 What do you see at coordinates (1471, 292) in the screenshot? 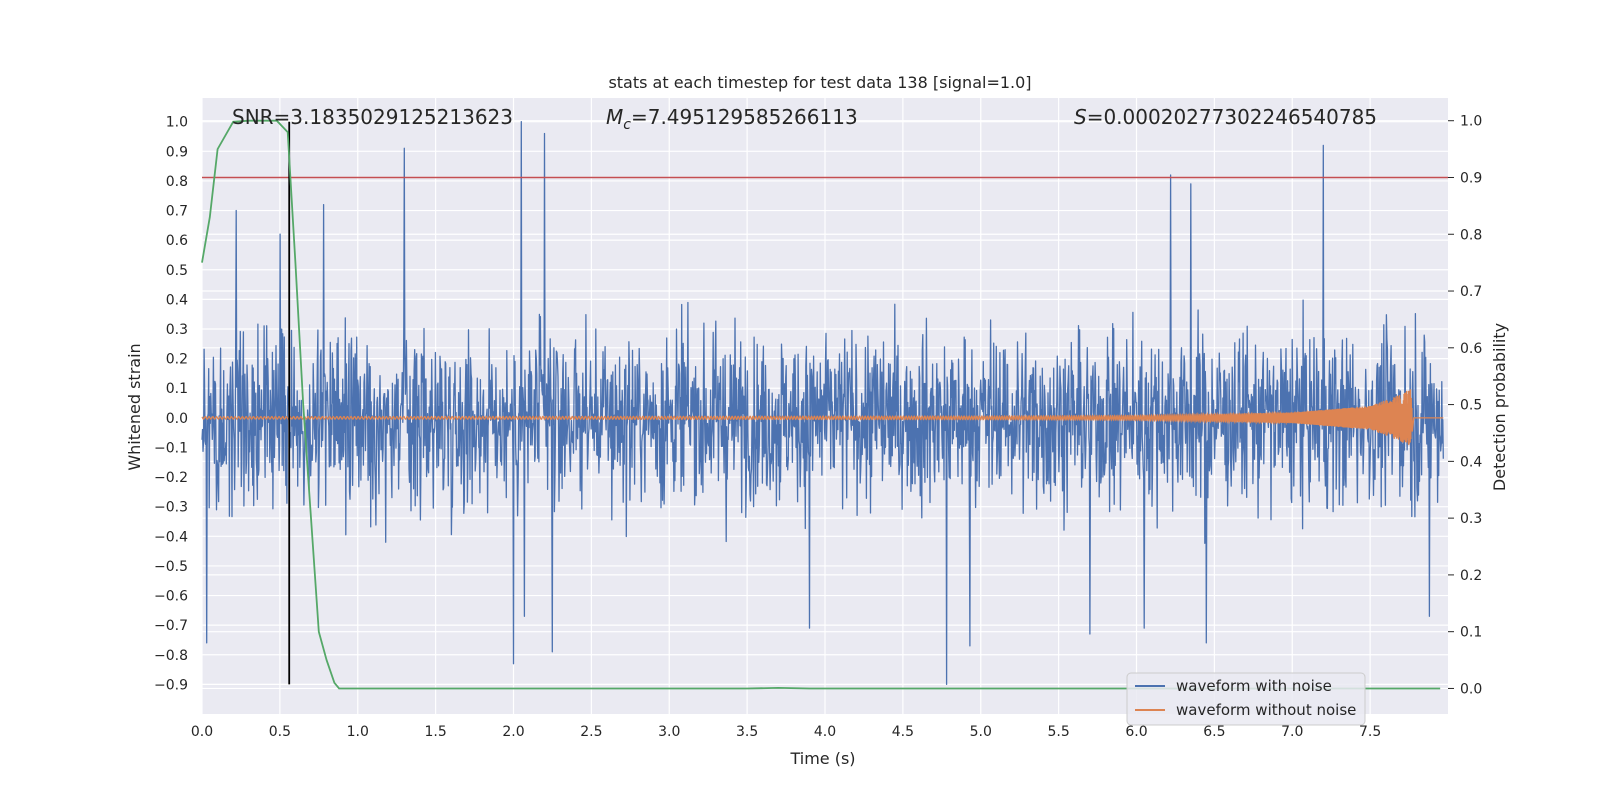
I see `y2-tick-label: 0.7` at bounding box center [1471, 292].